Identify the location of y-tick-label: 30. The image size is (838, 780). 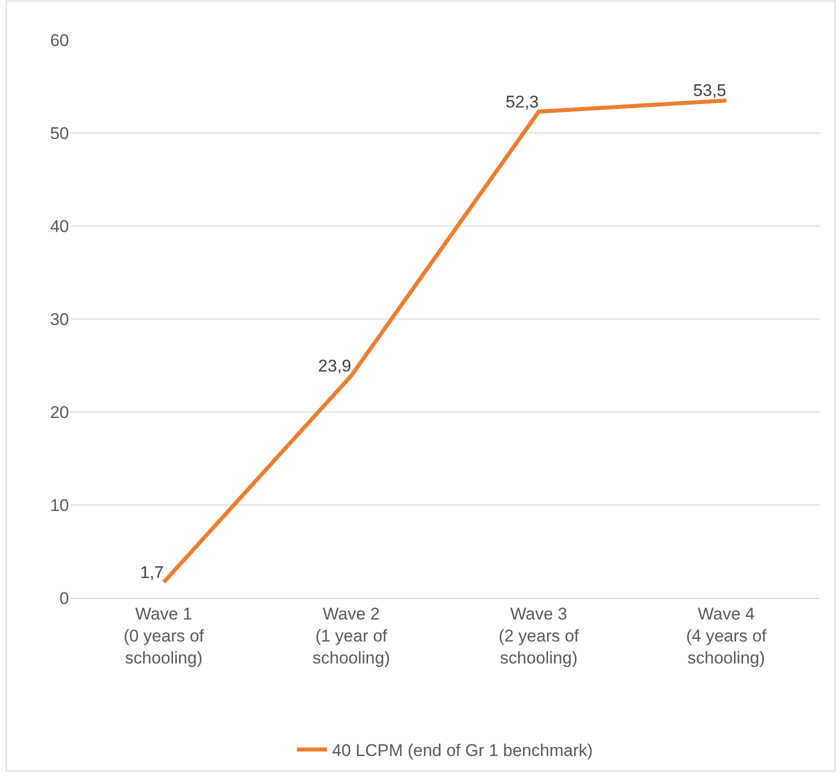
(59, 319).